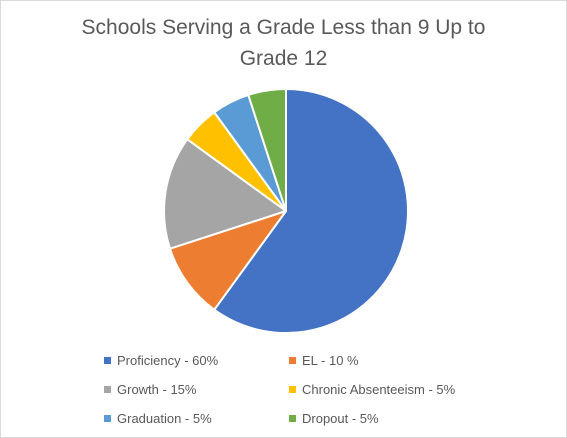 The image size is (567, 438). I want to click on legend-item-el: EL - 10 %, so click(324, 360).